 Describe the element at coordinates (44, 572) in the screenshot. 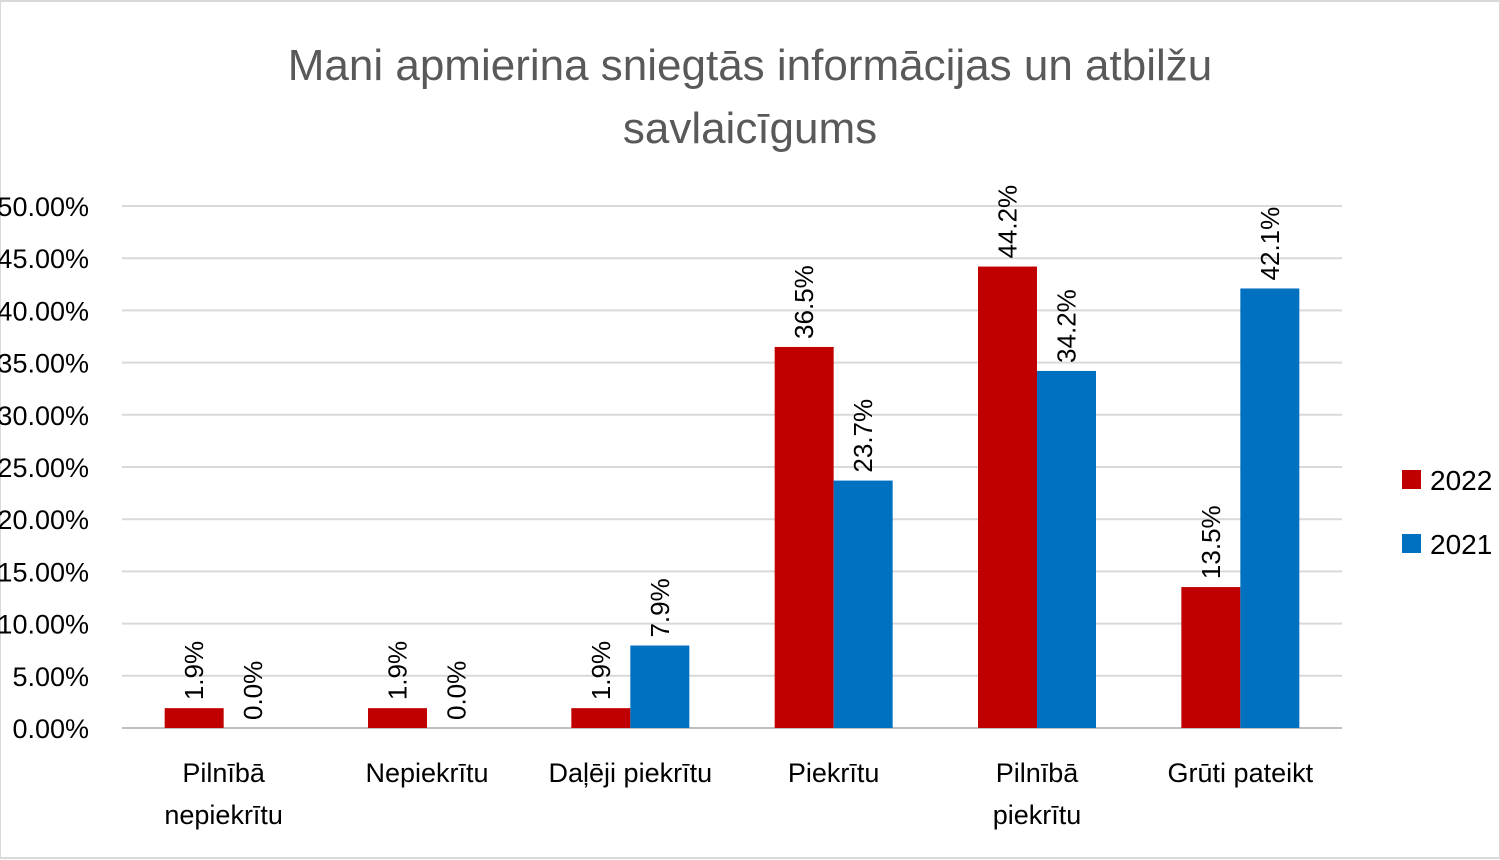

I see `y-tick-label: 15.00%` at that location.